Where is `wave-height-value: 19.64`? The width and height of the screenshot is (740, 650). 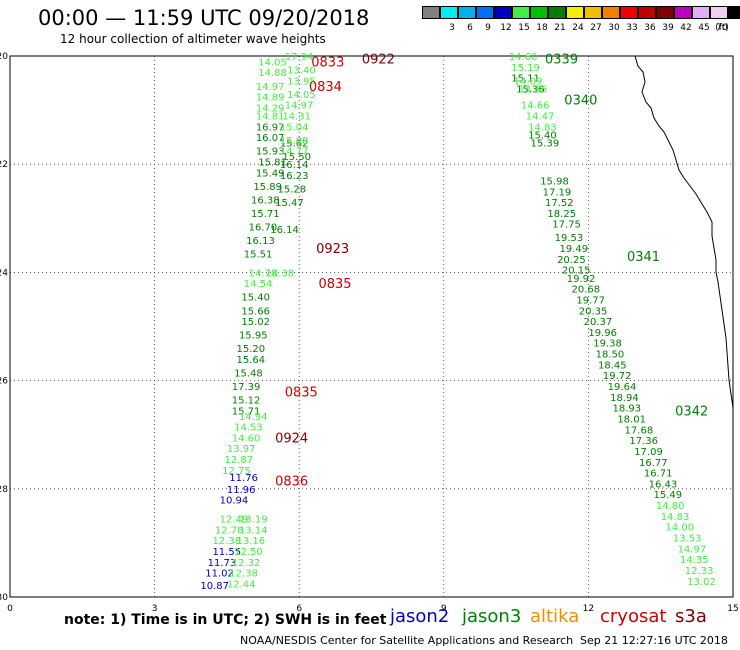
wave-height-value: 19.64 is located at coordinates (622, 387).